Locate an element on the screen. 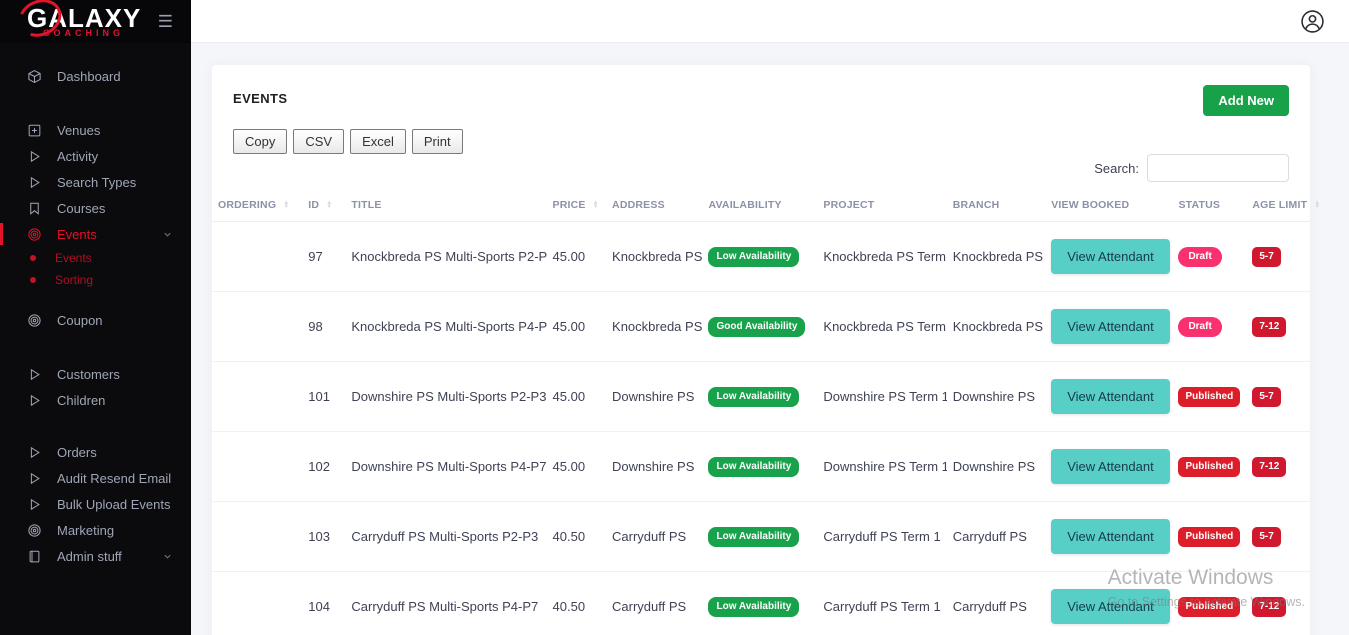 This screenshot has width=1349, height=635. cell-address: Downshire PS is located at coordinates (654, 466).